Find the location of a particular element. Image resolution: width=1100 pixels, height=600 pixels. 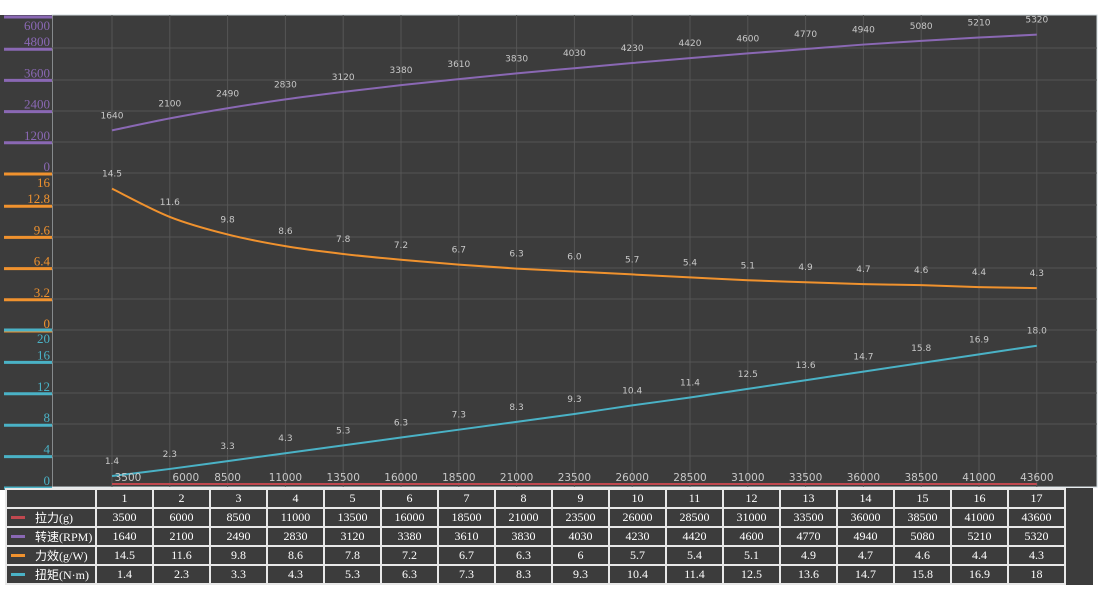

table-cell: 33500 is located at coordinates (808, 517).